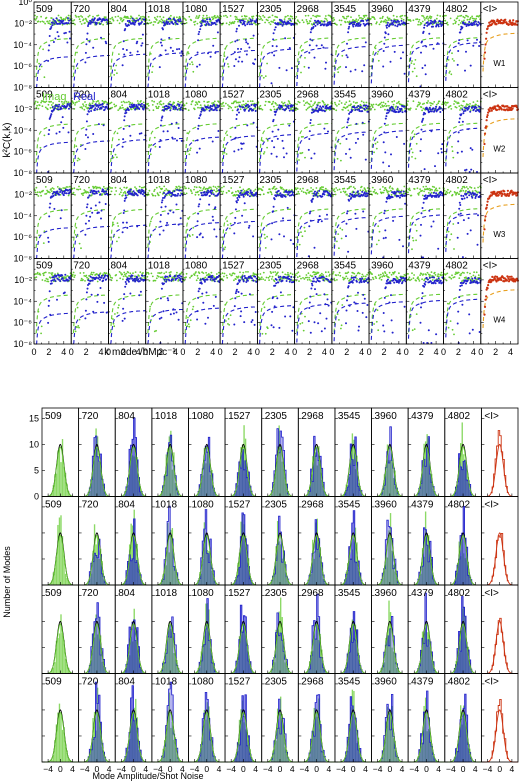  What do you see at coordinates (419, 180) in the screenshot?
I see `column-label: 4379` at bounding box center [419, 180].